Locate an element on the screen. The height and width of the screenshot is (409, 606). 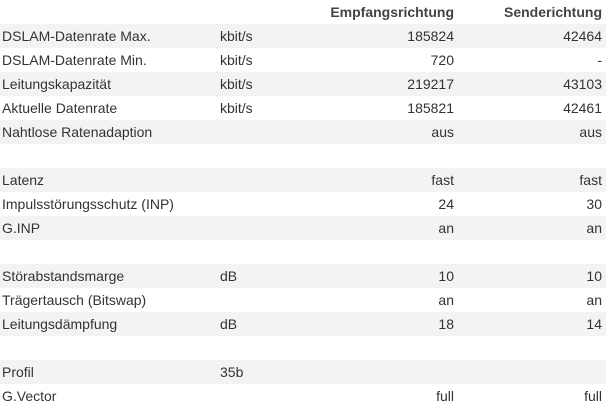
table-row: Impulsstörungsschutz (INP) 24 30 is located at coordinates (303, 204).